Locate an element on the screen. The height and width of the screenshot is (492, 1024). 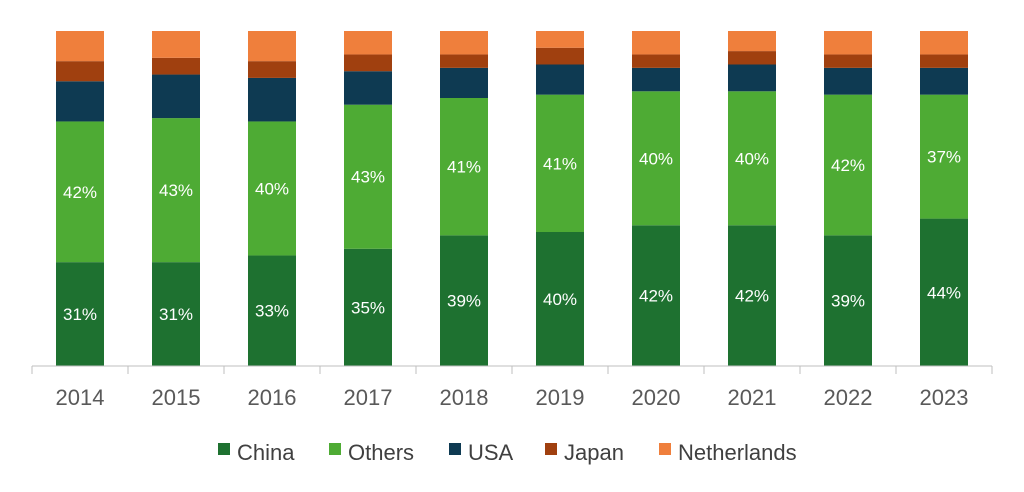
legend: China Others USA Japan Netherlands is located at coordinates (507, 452).